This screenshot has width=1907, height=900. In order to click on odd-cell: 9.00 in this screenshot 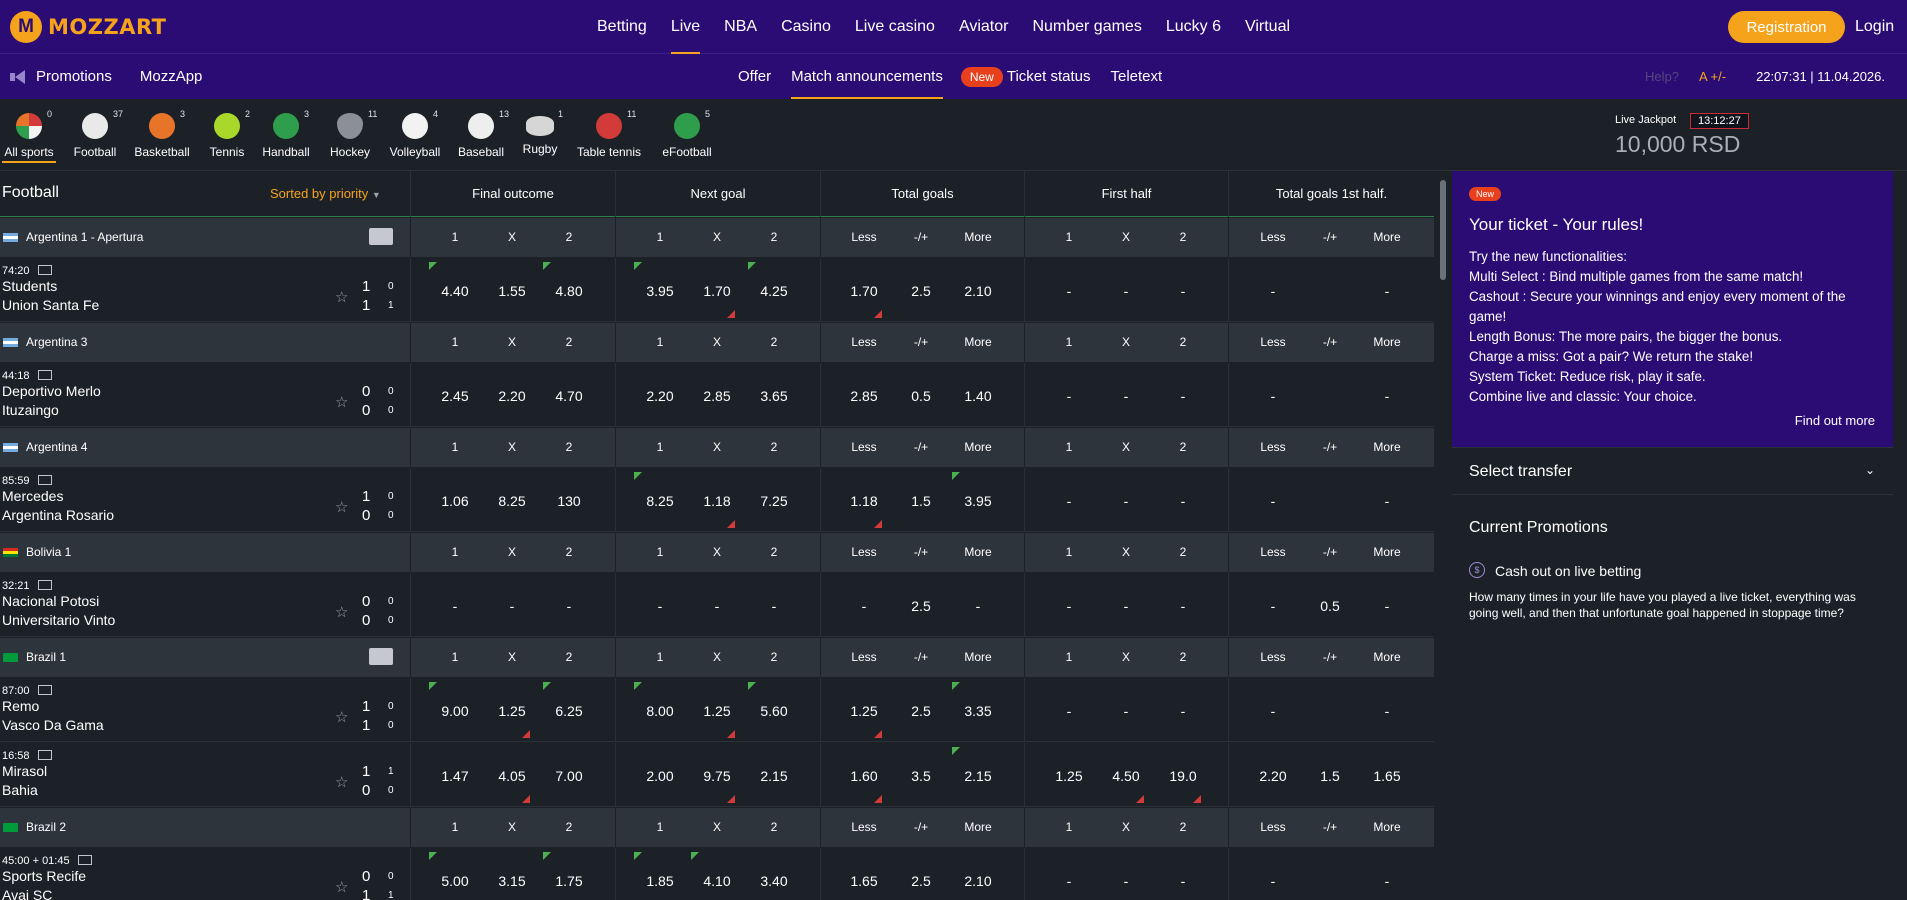, I will do `click(455, 711)`.